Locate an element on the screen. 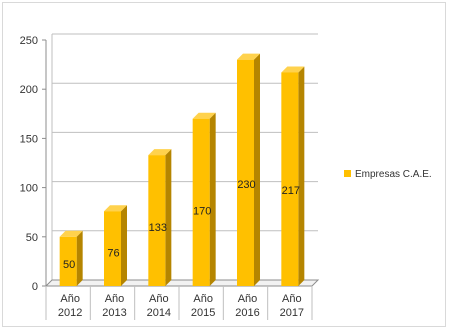  data-label: 217 is located at coordinates (291, 191).